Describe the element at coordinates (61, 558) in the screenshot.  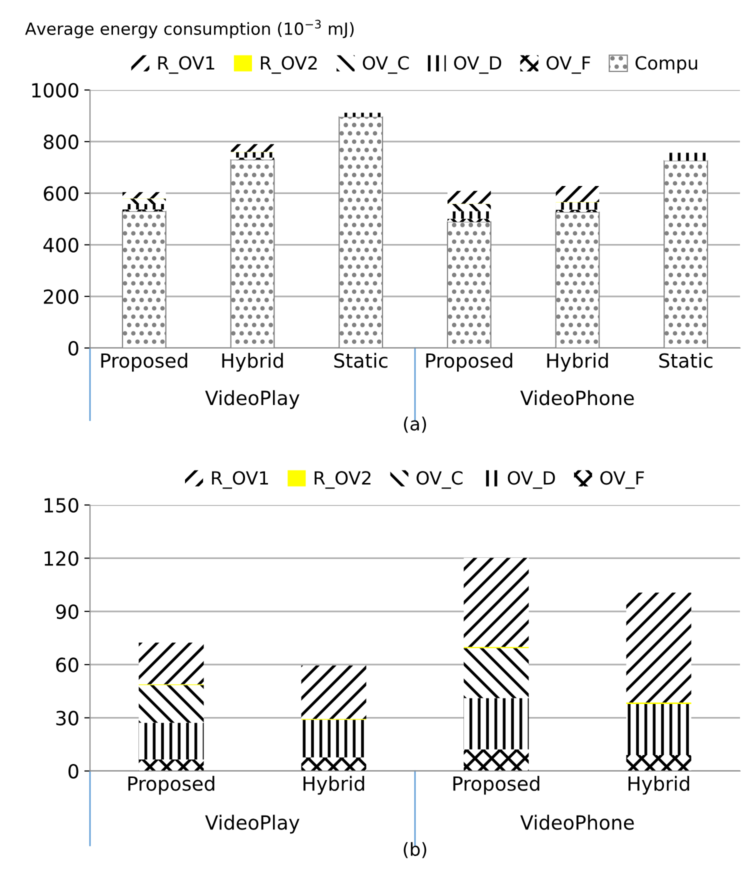
I see `y-tick-label: 120` at that location.